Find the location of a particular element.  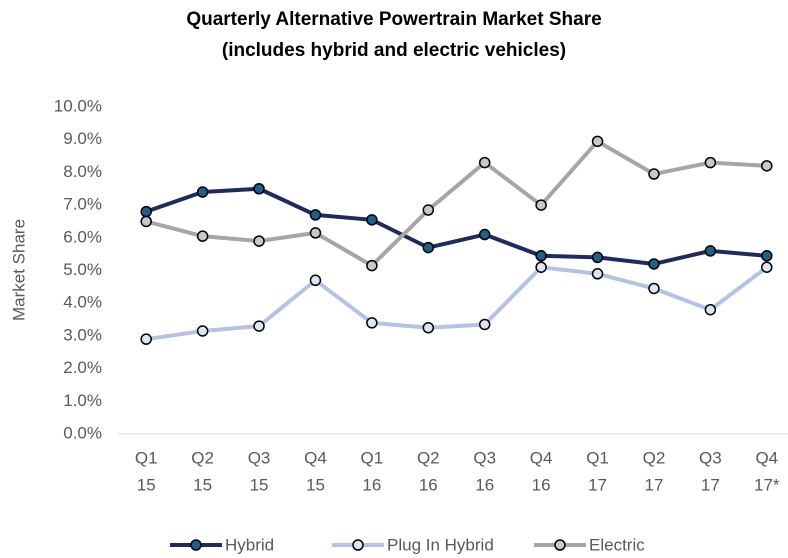

y-tick-label: 10.0% is located at coordinates (78, 105).